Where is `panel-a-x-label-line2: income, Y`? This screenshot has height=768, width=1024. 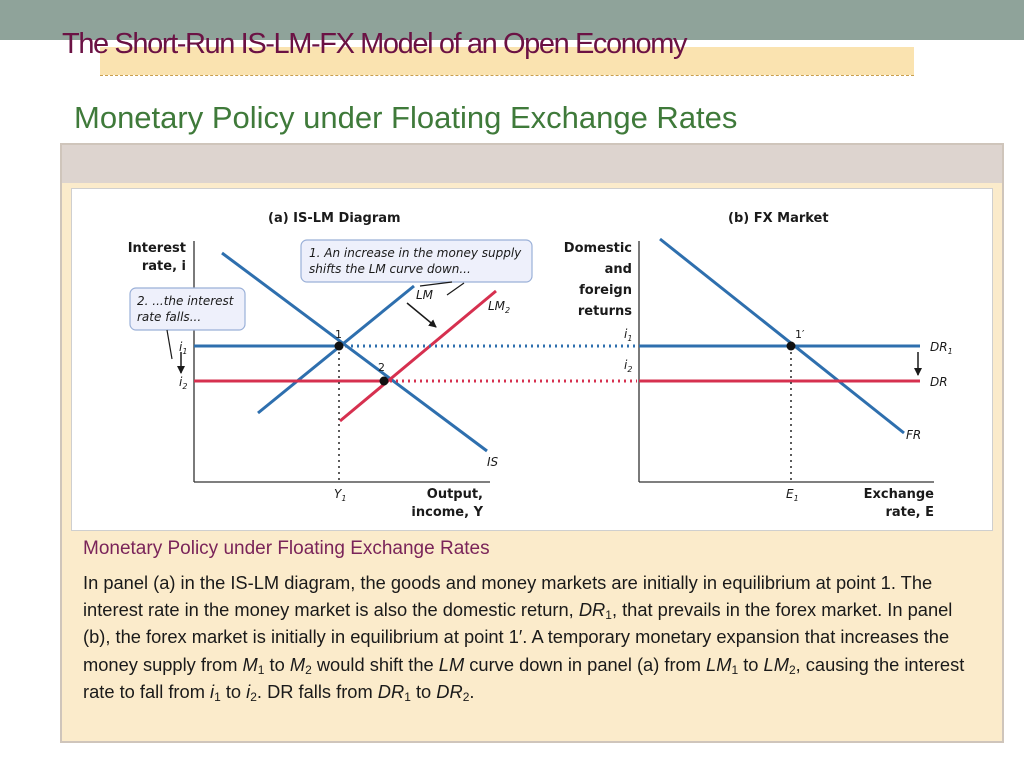
panel-a-x-label-line2: income, Y is located at coordinates (447, 512).